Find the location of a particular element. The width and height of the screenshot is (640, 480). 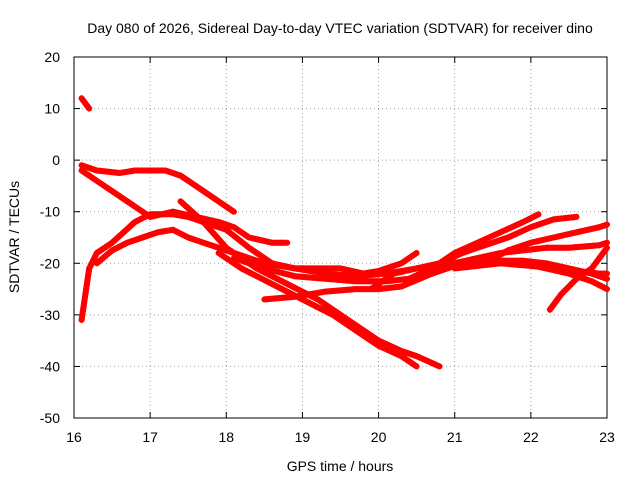

series-markers-sat-n is located at coordinates (577, 280).